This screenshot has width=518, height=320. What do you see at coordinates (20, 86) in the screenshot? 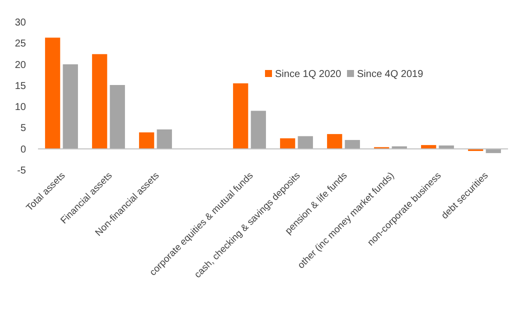
I see `y-tick-label: 15` at bounding box center [20, 86].